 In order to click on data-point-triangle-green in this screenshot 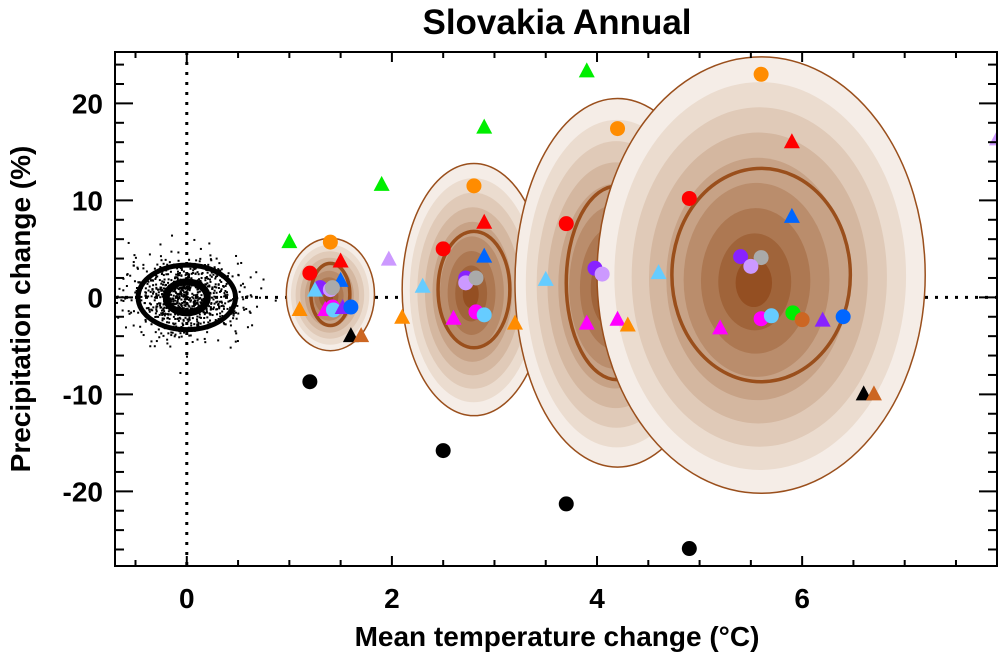, I will do `click(289, 241)`.